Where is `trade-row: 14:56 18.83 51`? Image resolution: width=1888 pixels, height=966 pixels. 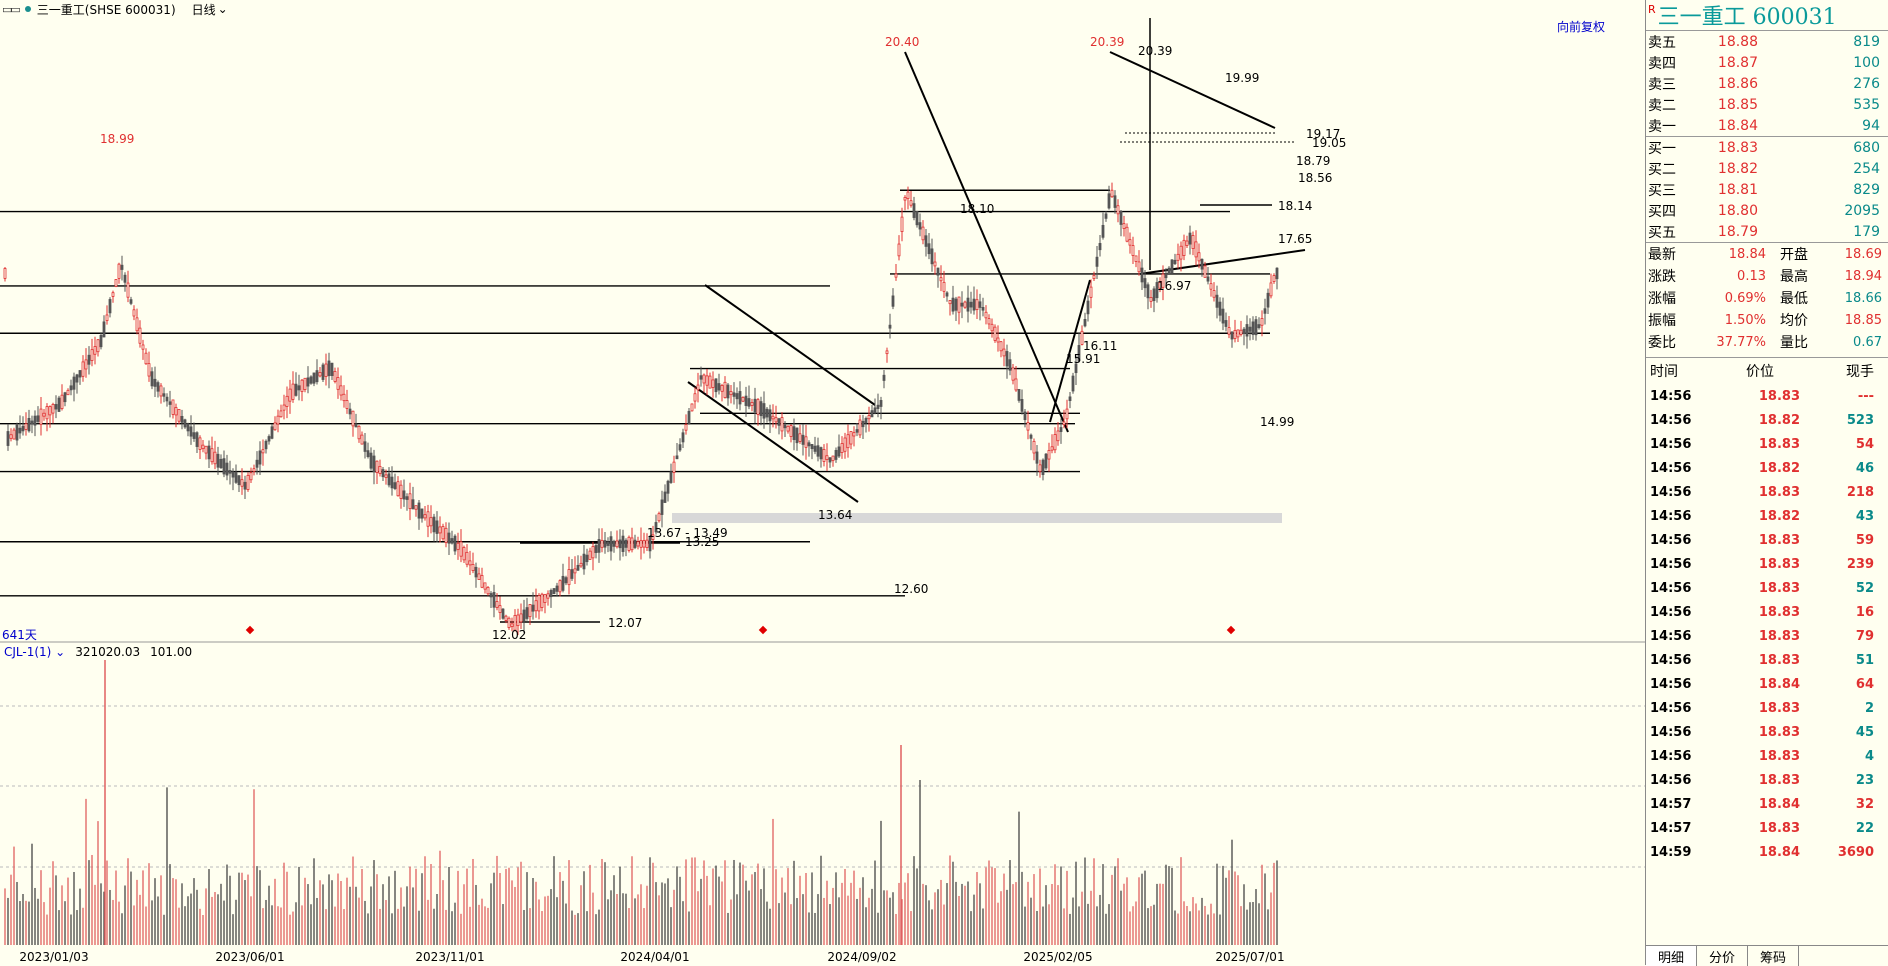 trade-row: 14:56 18.83 51 is located at coordinates (1762, 660).